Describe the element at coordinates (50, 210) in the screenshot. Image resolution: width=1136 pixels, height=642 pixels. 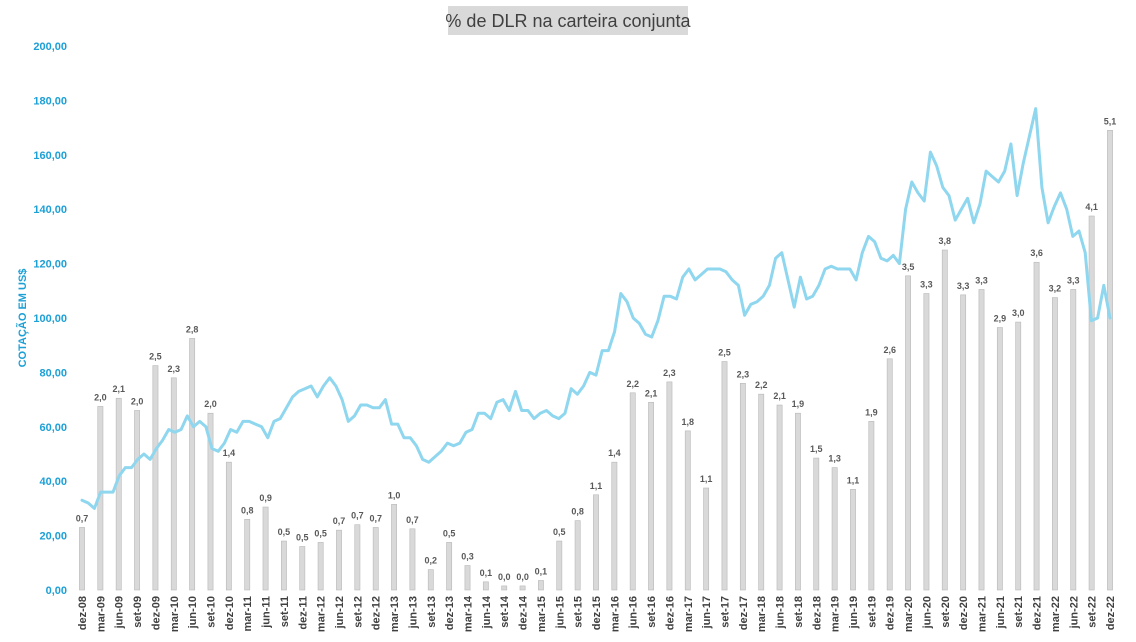
I see `y-tick-label: 140,00` at that location.